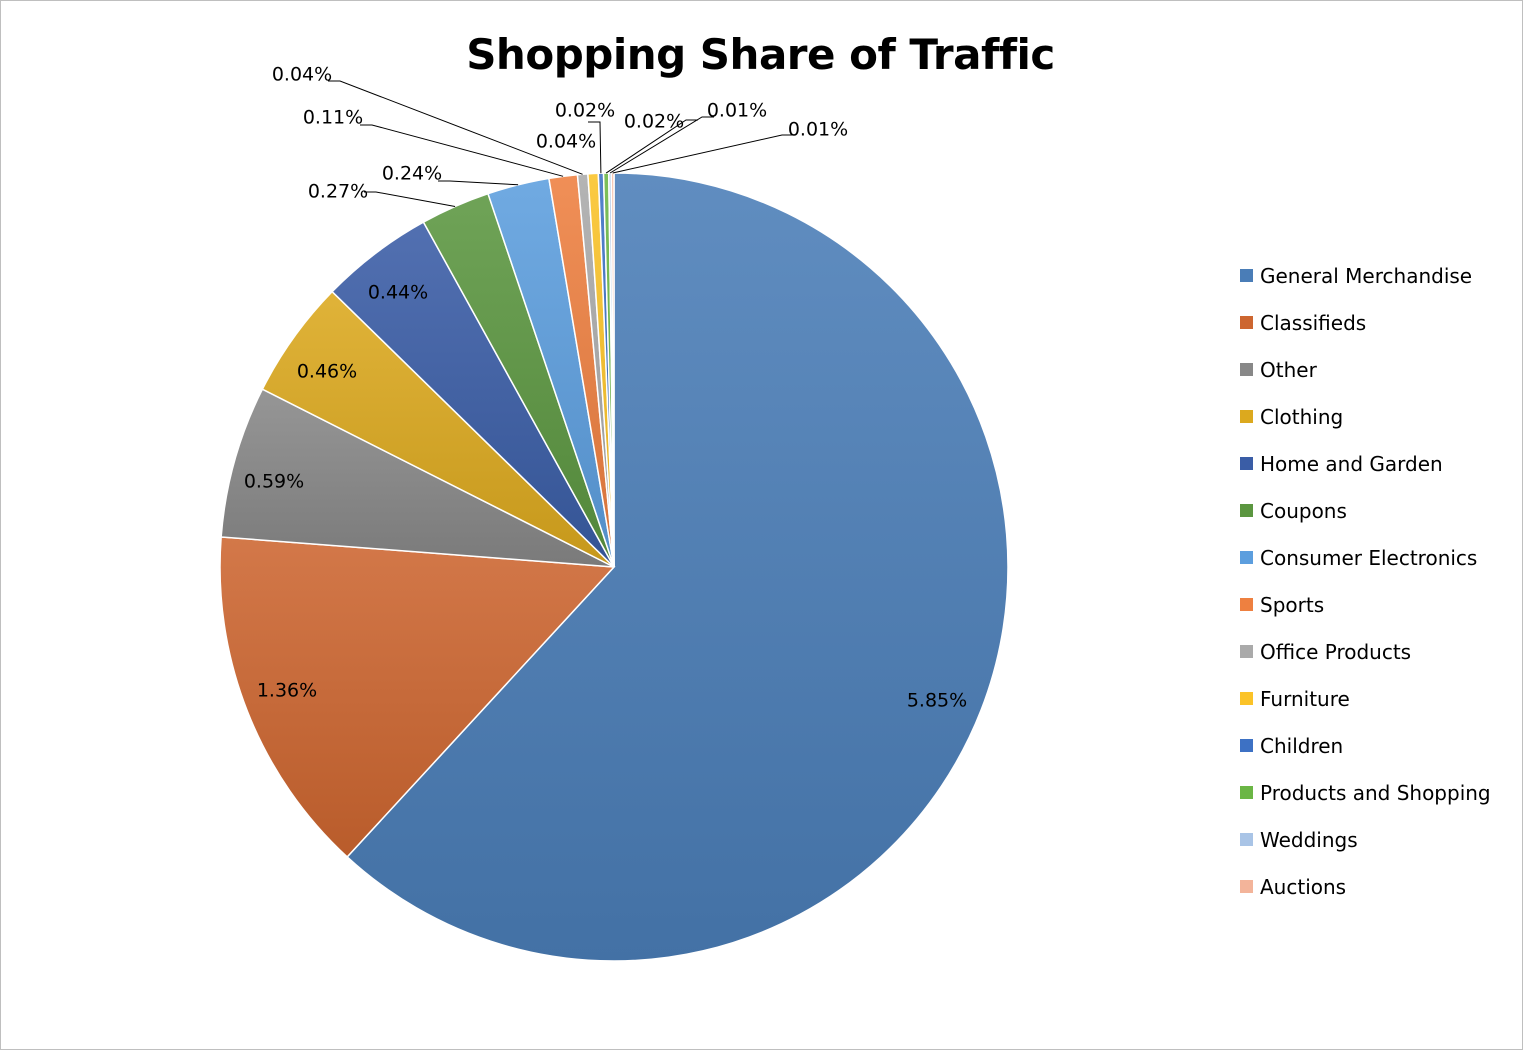 The width and height of the screenshot is (1523, 1050). Describe the element at coordinates (760, 54) in the screenshot. I see `chart-title: Shopping Share of Traffic` at that location.